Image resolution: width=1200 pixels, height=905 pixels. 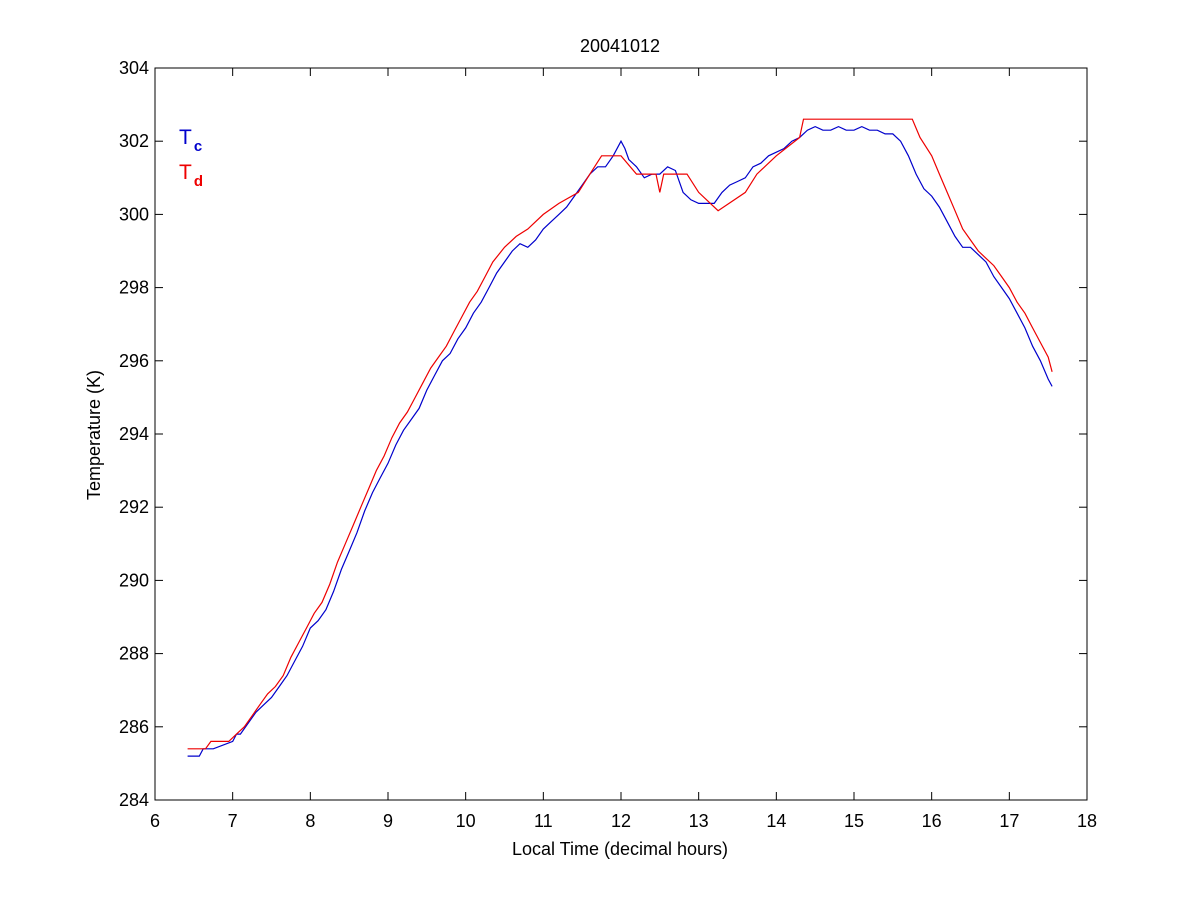 What do you see at coordinates (134, 434) in the screenshot?
I see `y-tick-label: 294` at bounding box center [134, 434].